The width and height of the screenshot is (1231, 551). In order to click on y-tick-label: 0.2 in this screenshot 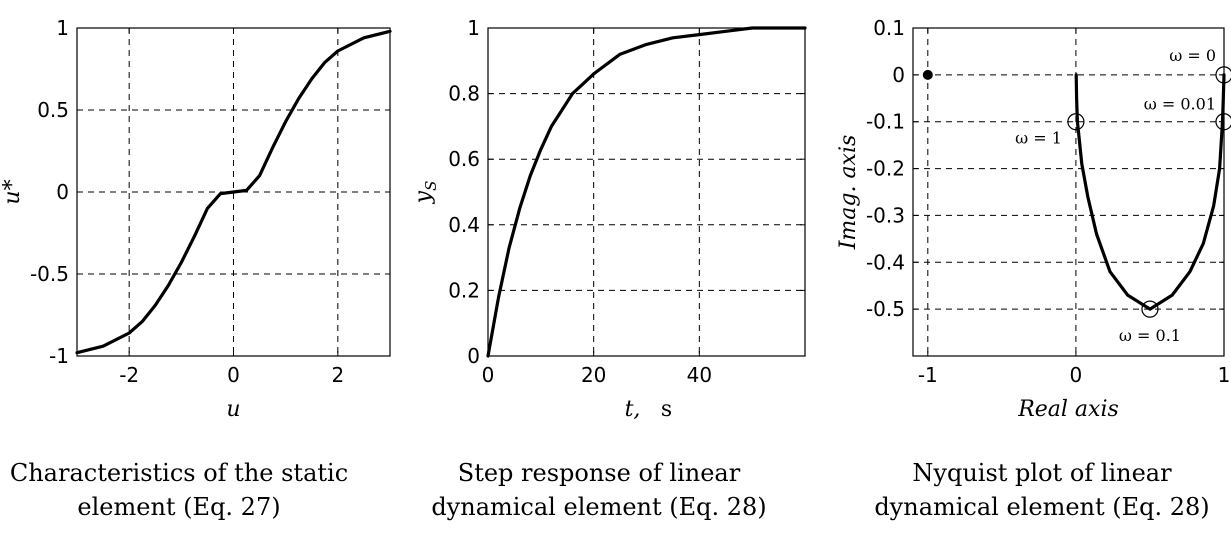, I will do `click(464, 290)`.